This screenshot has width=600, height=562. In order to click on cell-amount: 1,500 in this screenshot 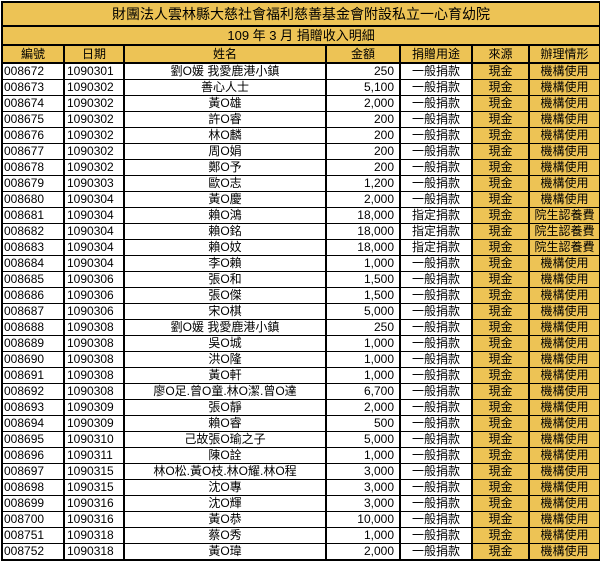, I will do `click(363, 279)`.